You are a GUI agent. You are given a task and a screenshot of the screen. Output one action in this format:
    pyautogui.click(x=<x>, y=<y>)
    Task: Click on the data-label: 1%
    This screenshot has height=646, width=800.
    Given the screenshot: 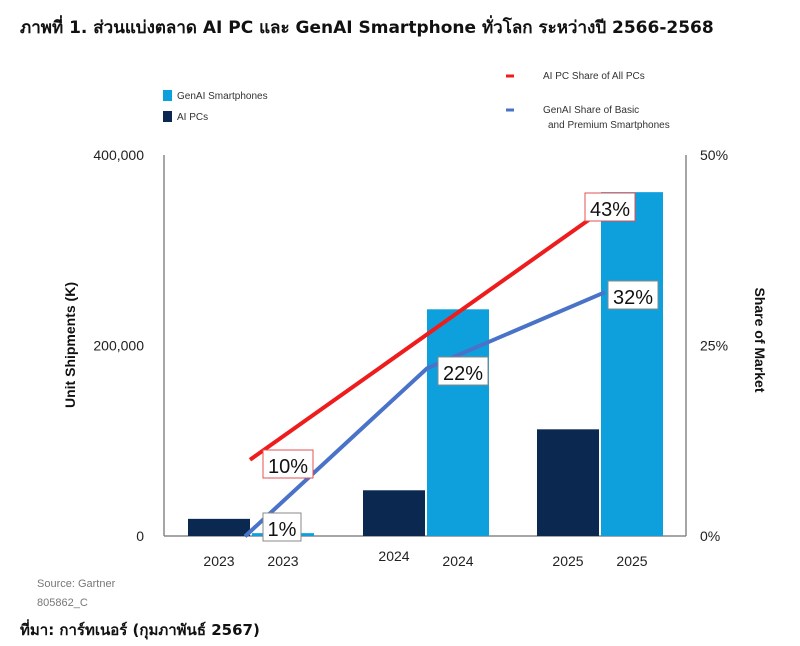 What is the action you would take?
    pyautogui.click(x=282, y=530)
    